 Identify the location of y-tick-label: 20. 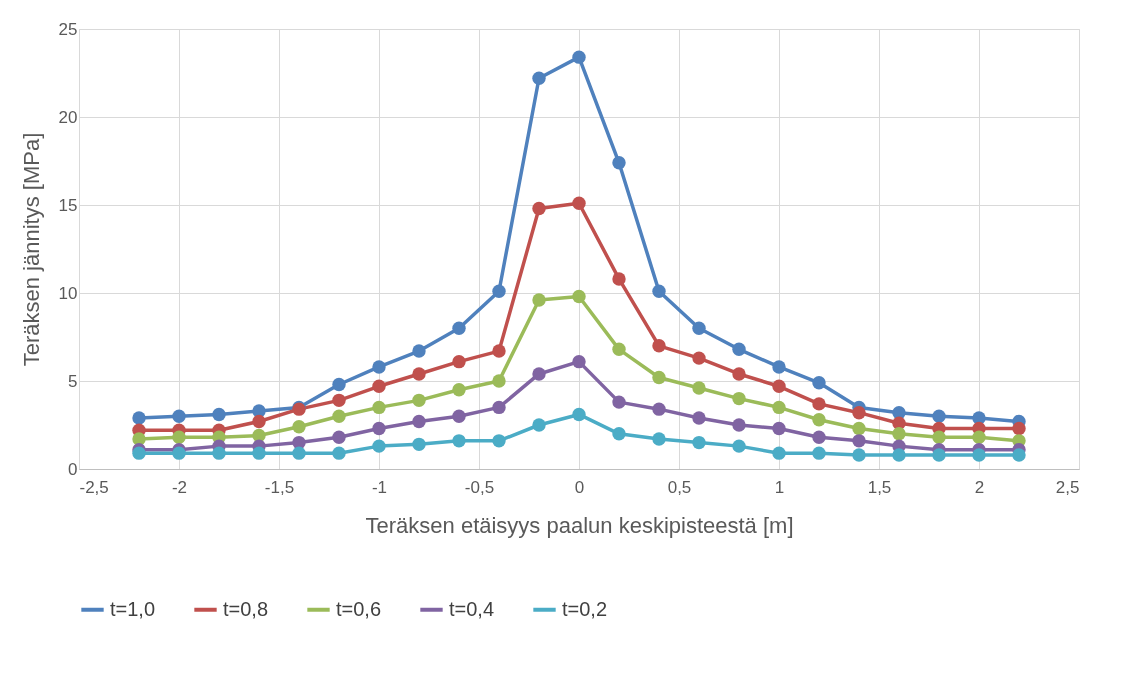
(68, 117).